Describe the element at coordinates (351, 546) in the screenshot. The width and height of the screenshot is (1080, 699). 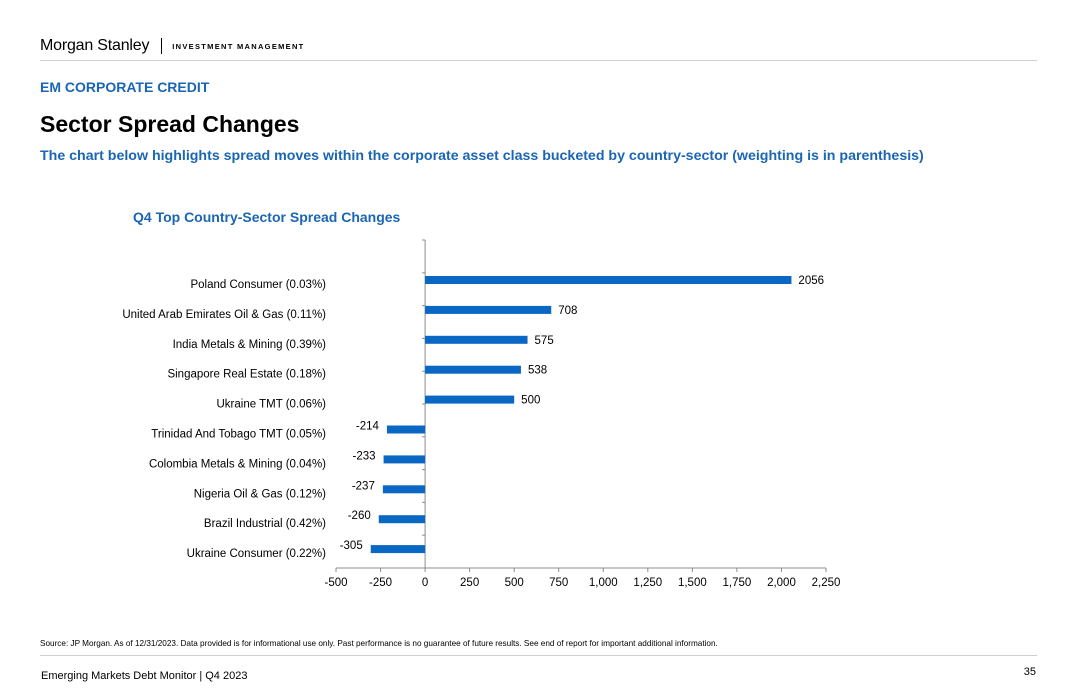
I see `data-label: -305` at that location.